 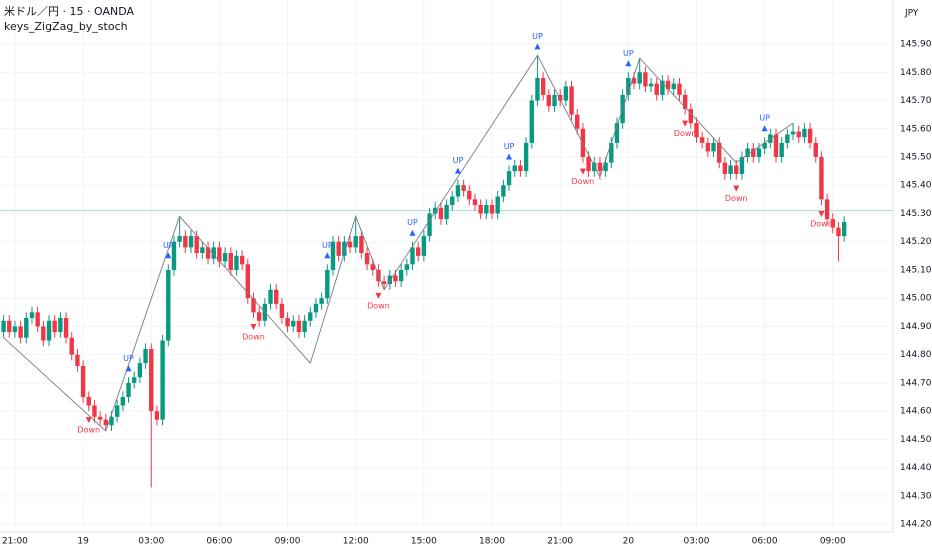 What do you see at coordinates (219, 542) in the screenshot?
I see `x-tick-label: 06:00` at bounding box center [219, 542].